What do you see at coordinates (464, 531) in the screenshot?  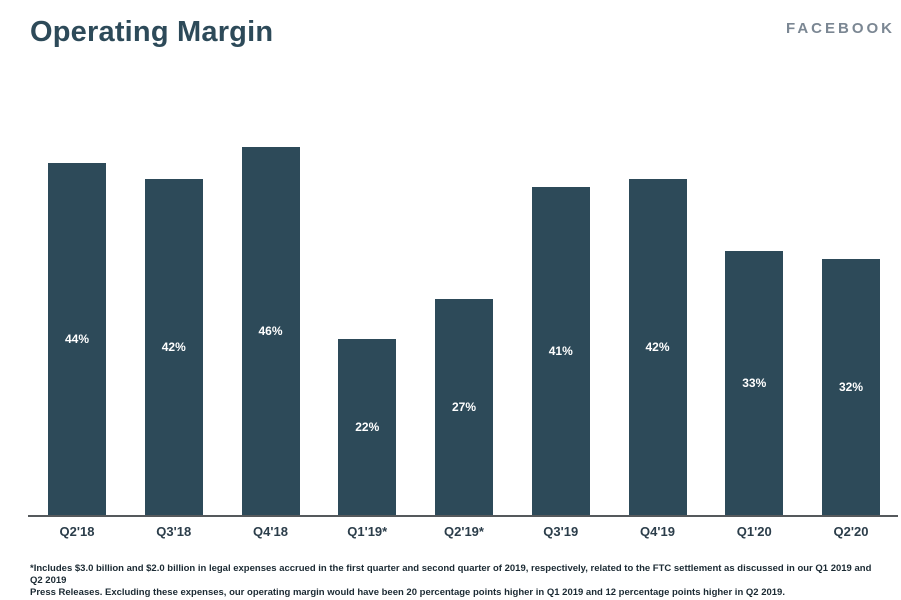 I see `x-axis-label: Q2'19*` at bounding box center [464, 531].